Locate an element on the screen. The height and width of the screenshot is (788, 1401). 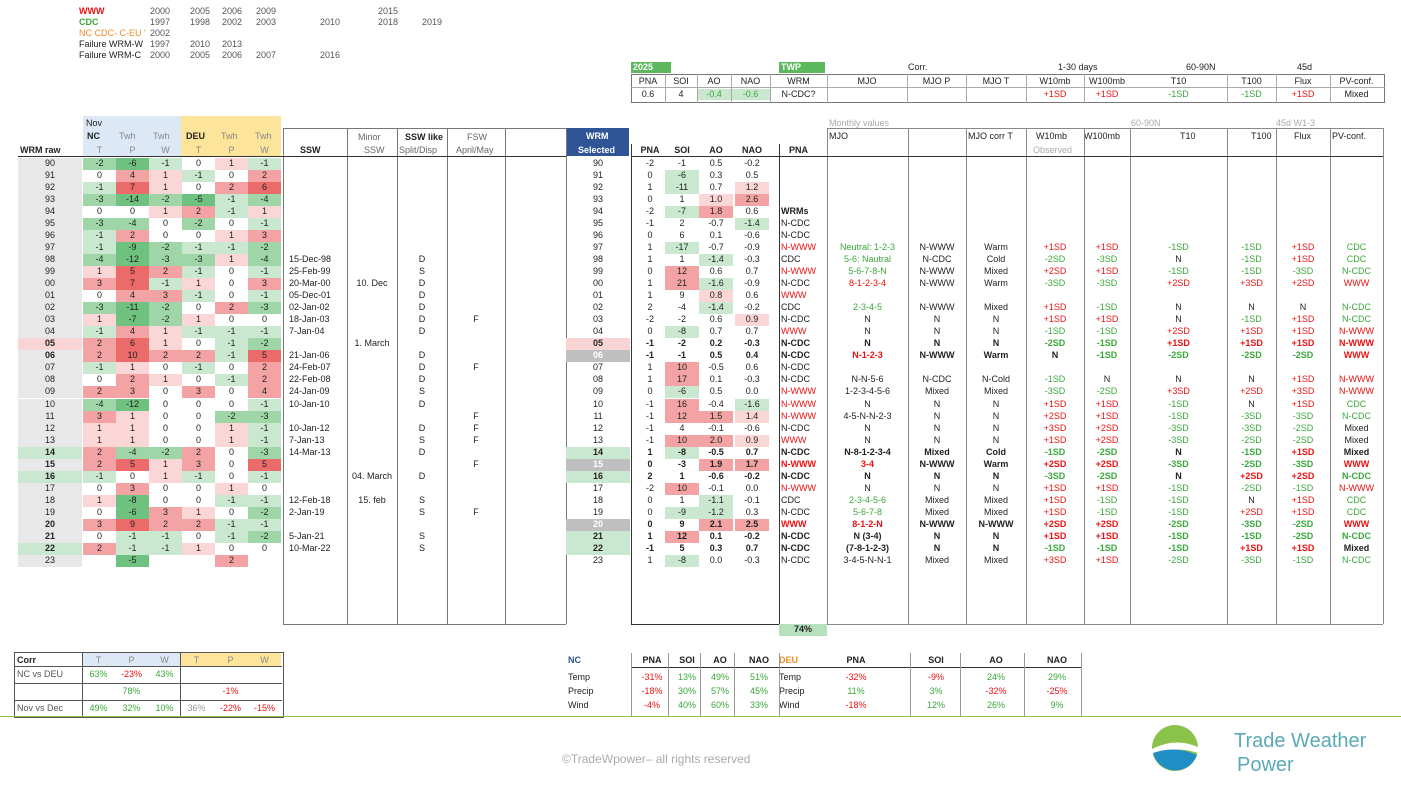
pv-conf: Mixed is located at coordinates (1356, 427).